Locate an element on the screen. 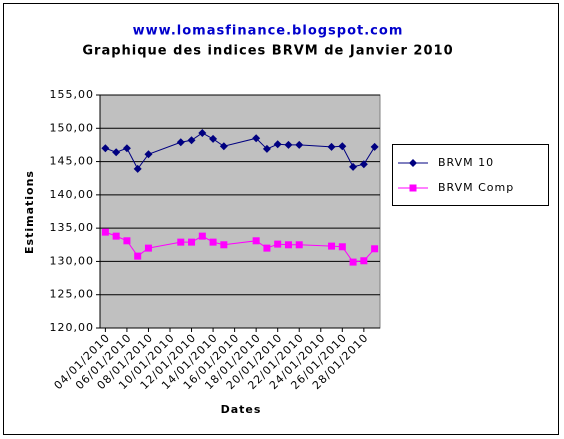 The height and width of the screenshot is (439, 564). y-axis-title: Estimations is located at coordinates (29, 212).